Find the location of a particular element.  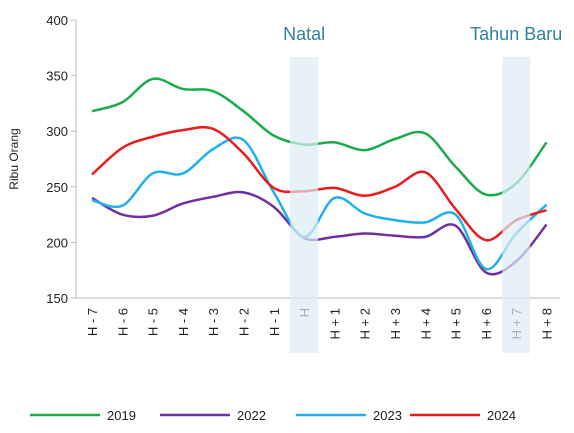

x-tick-label: H - 1 is located at coordinates (274, 322).